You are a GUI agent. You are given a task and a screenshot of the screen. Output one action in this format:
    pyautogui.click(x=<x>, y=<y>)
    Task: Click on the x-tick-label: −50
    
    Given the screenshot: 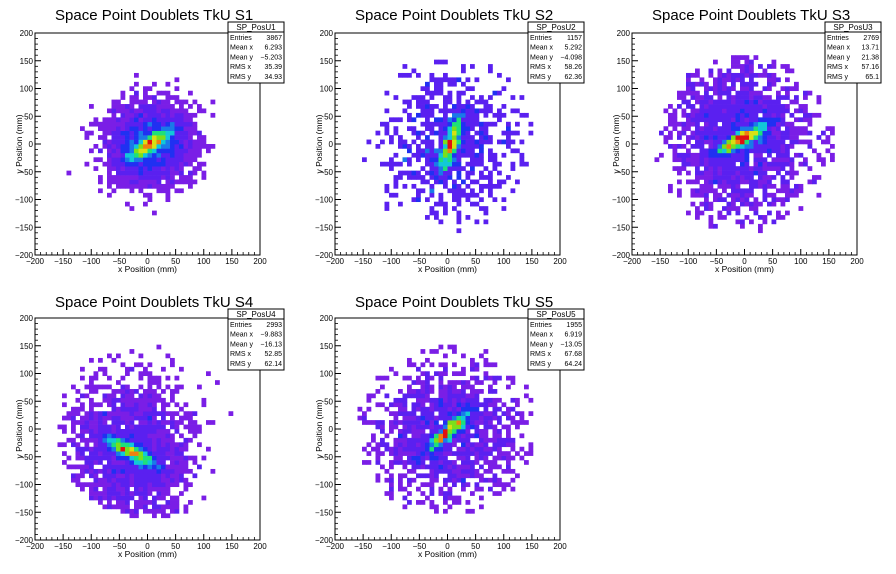 What is the action you would take?
    pyautogui.click(x=120, y=546)
    